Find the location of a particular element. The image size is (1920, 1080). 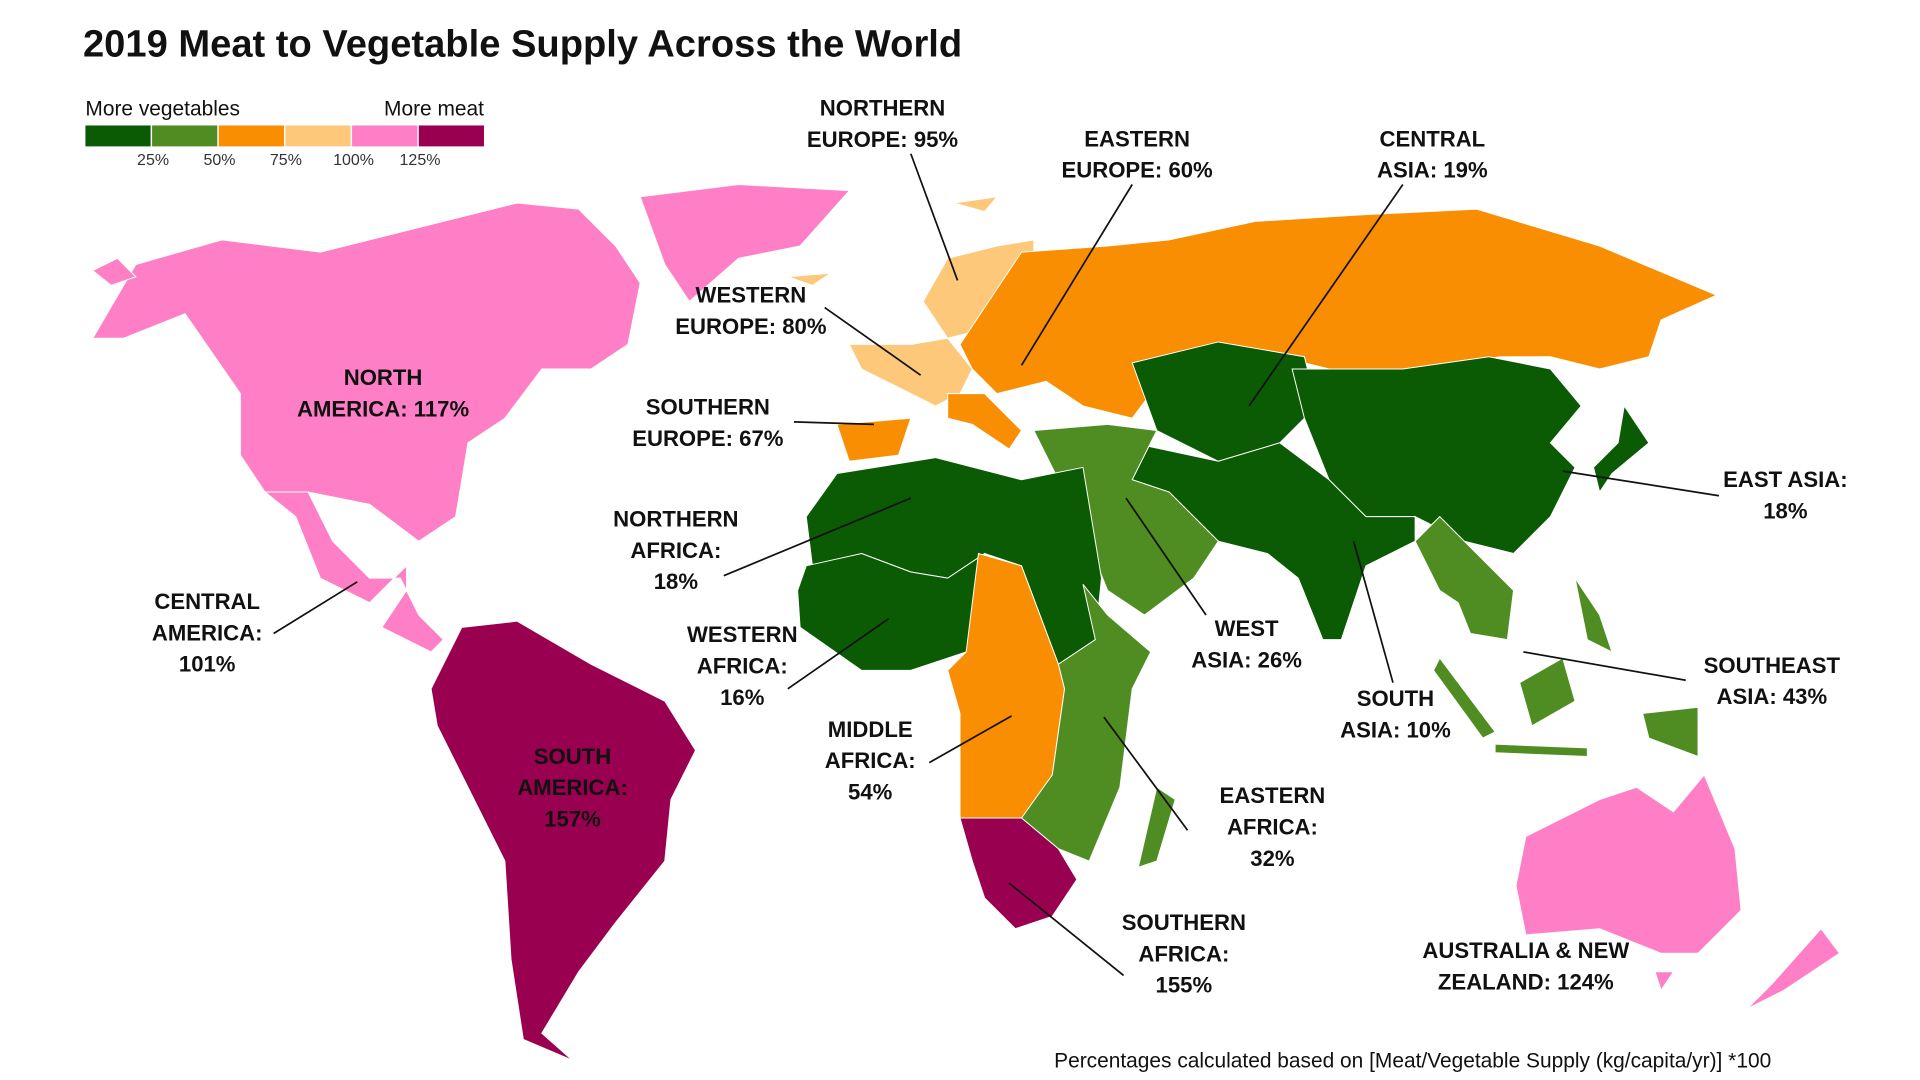

label-east-asia: EAST ASIA: 18% is located at coordinates (1785, 495).